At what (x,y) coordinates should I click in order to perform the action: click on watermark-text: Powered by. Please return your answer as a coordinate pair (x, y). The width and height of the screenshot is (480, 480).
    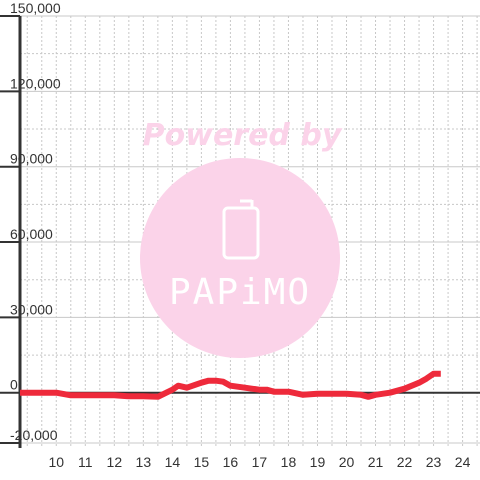
    Looking at the image, I should click on (243, 135).